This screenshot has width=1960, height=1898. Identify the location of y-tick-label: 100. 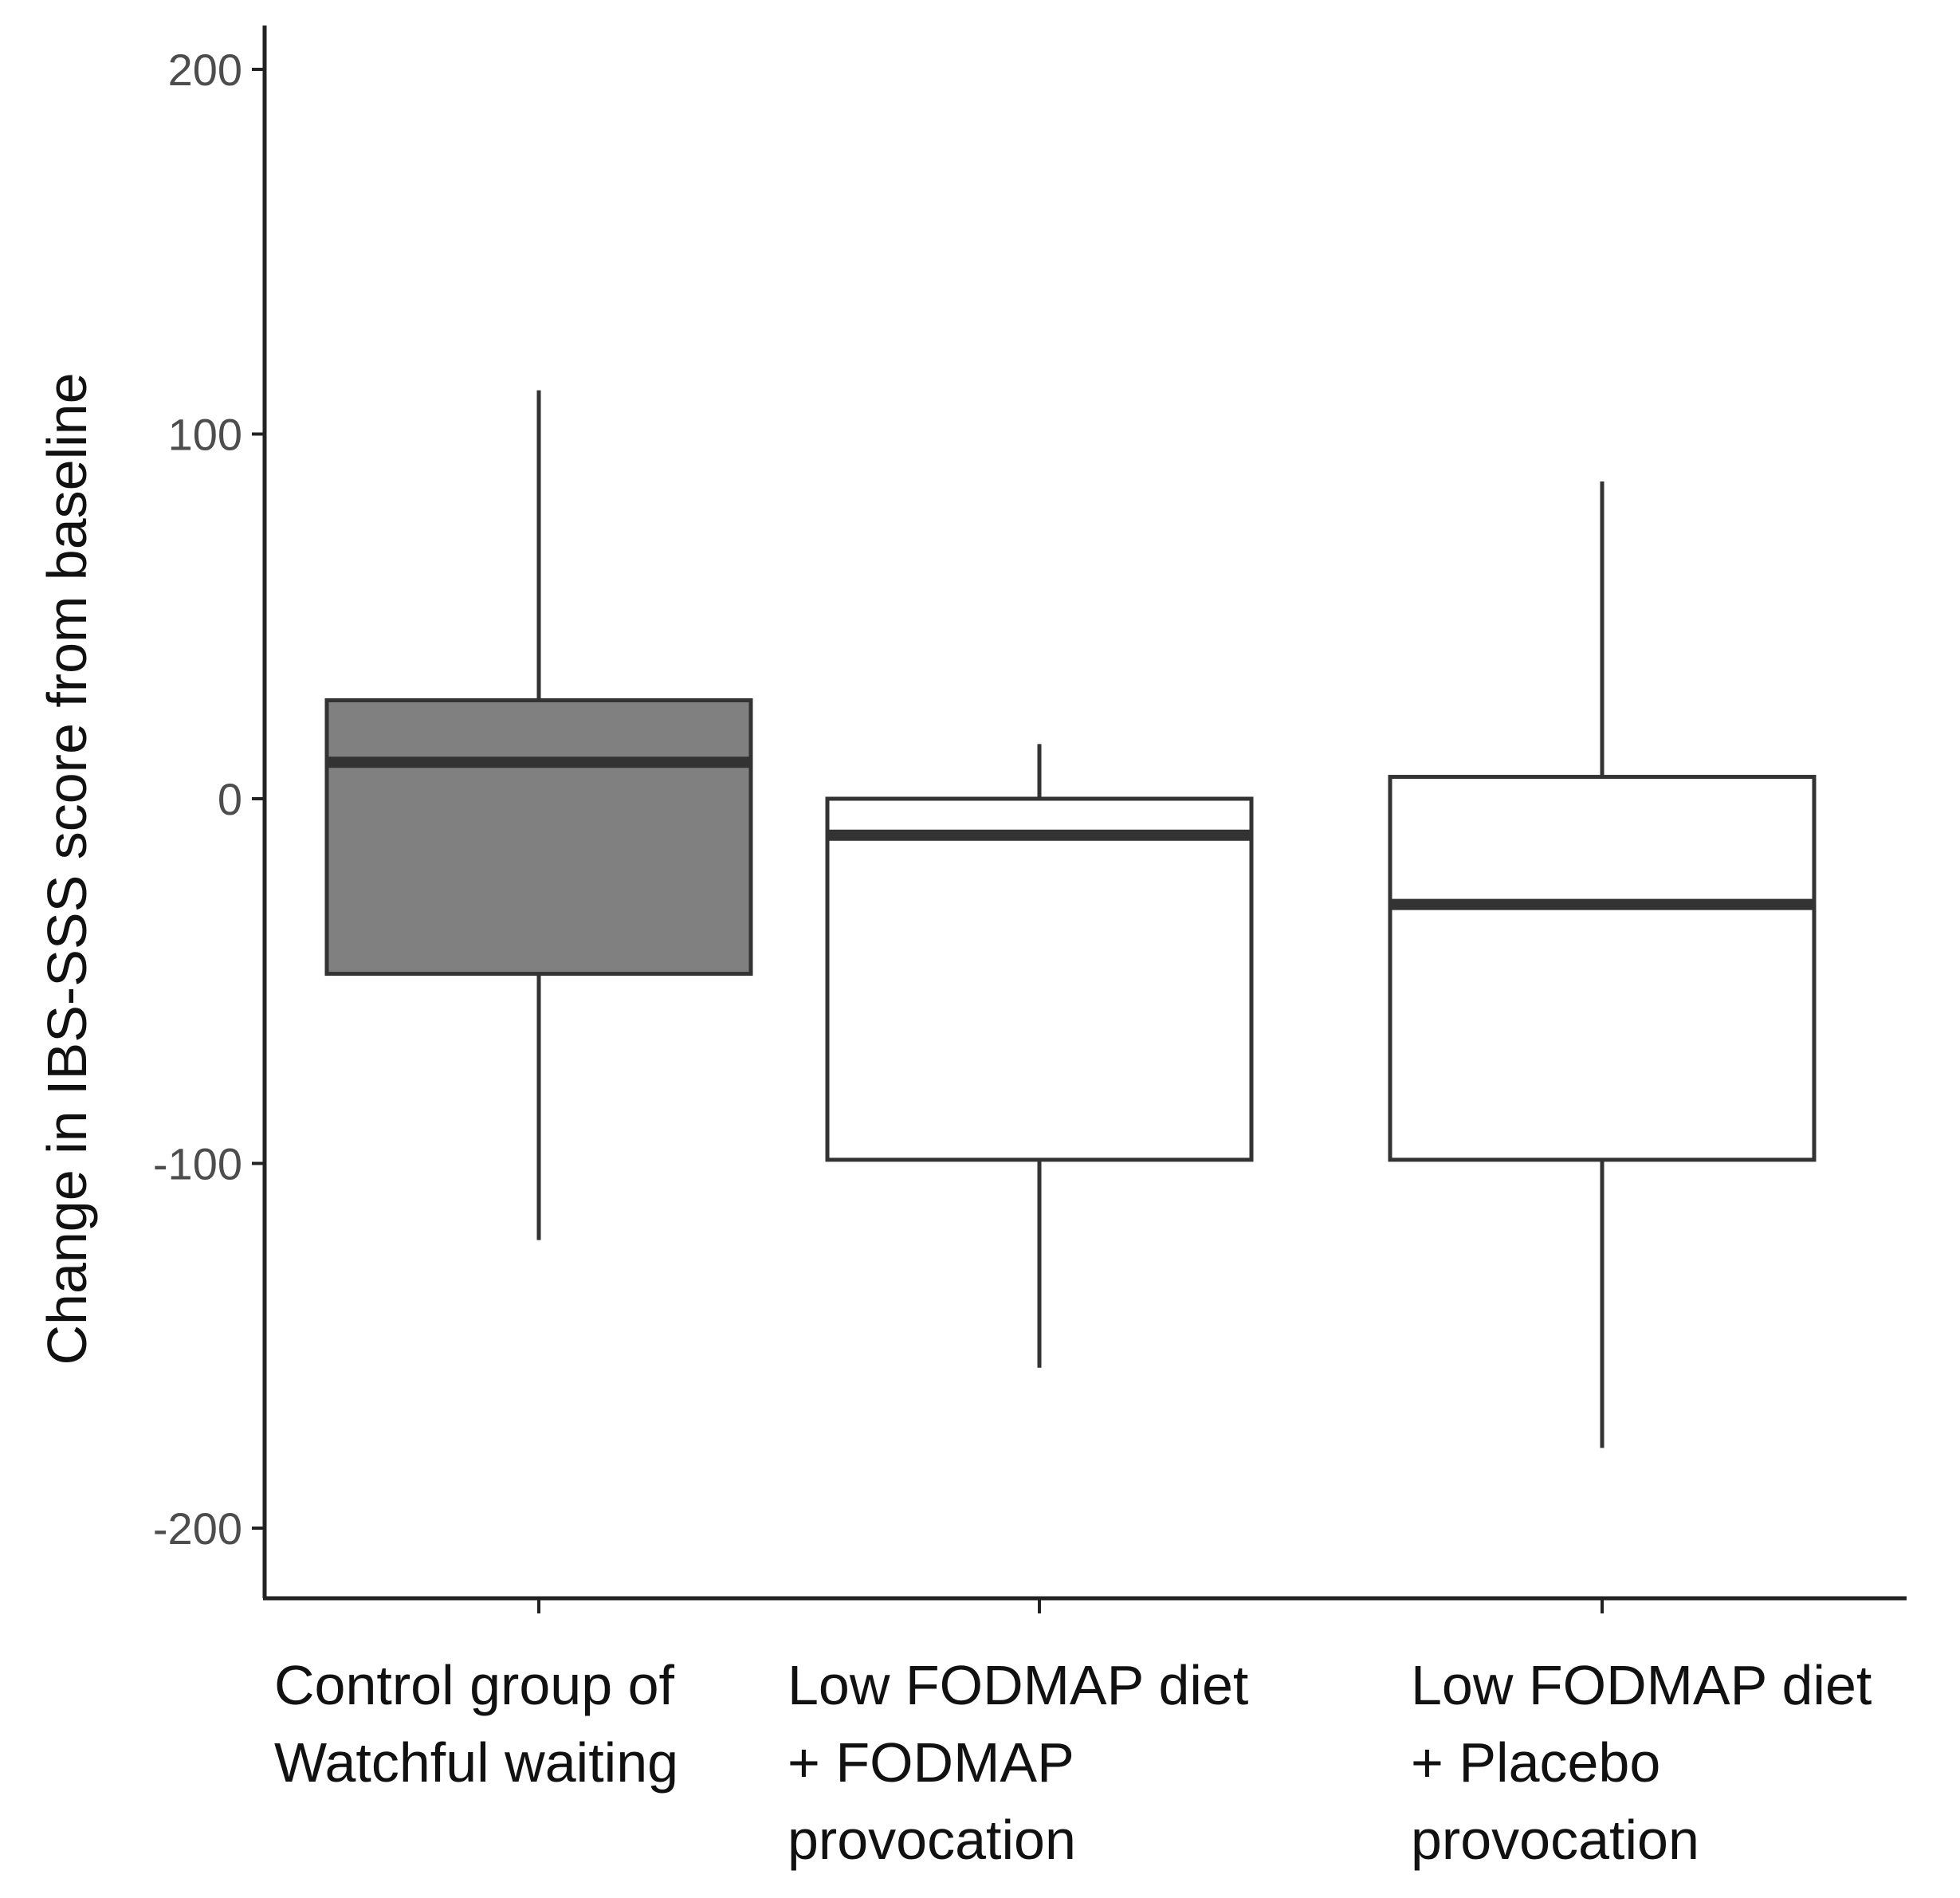
(205, 435).